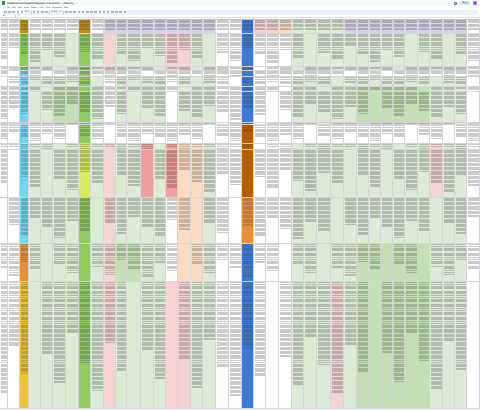 This screenshot has height=410, width=480. What do you see at coordinates (22, 12) in the screenshot?
I see `paint-format-icon` at bounding box center [22, 12].